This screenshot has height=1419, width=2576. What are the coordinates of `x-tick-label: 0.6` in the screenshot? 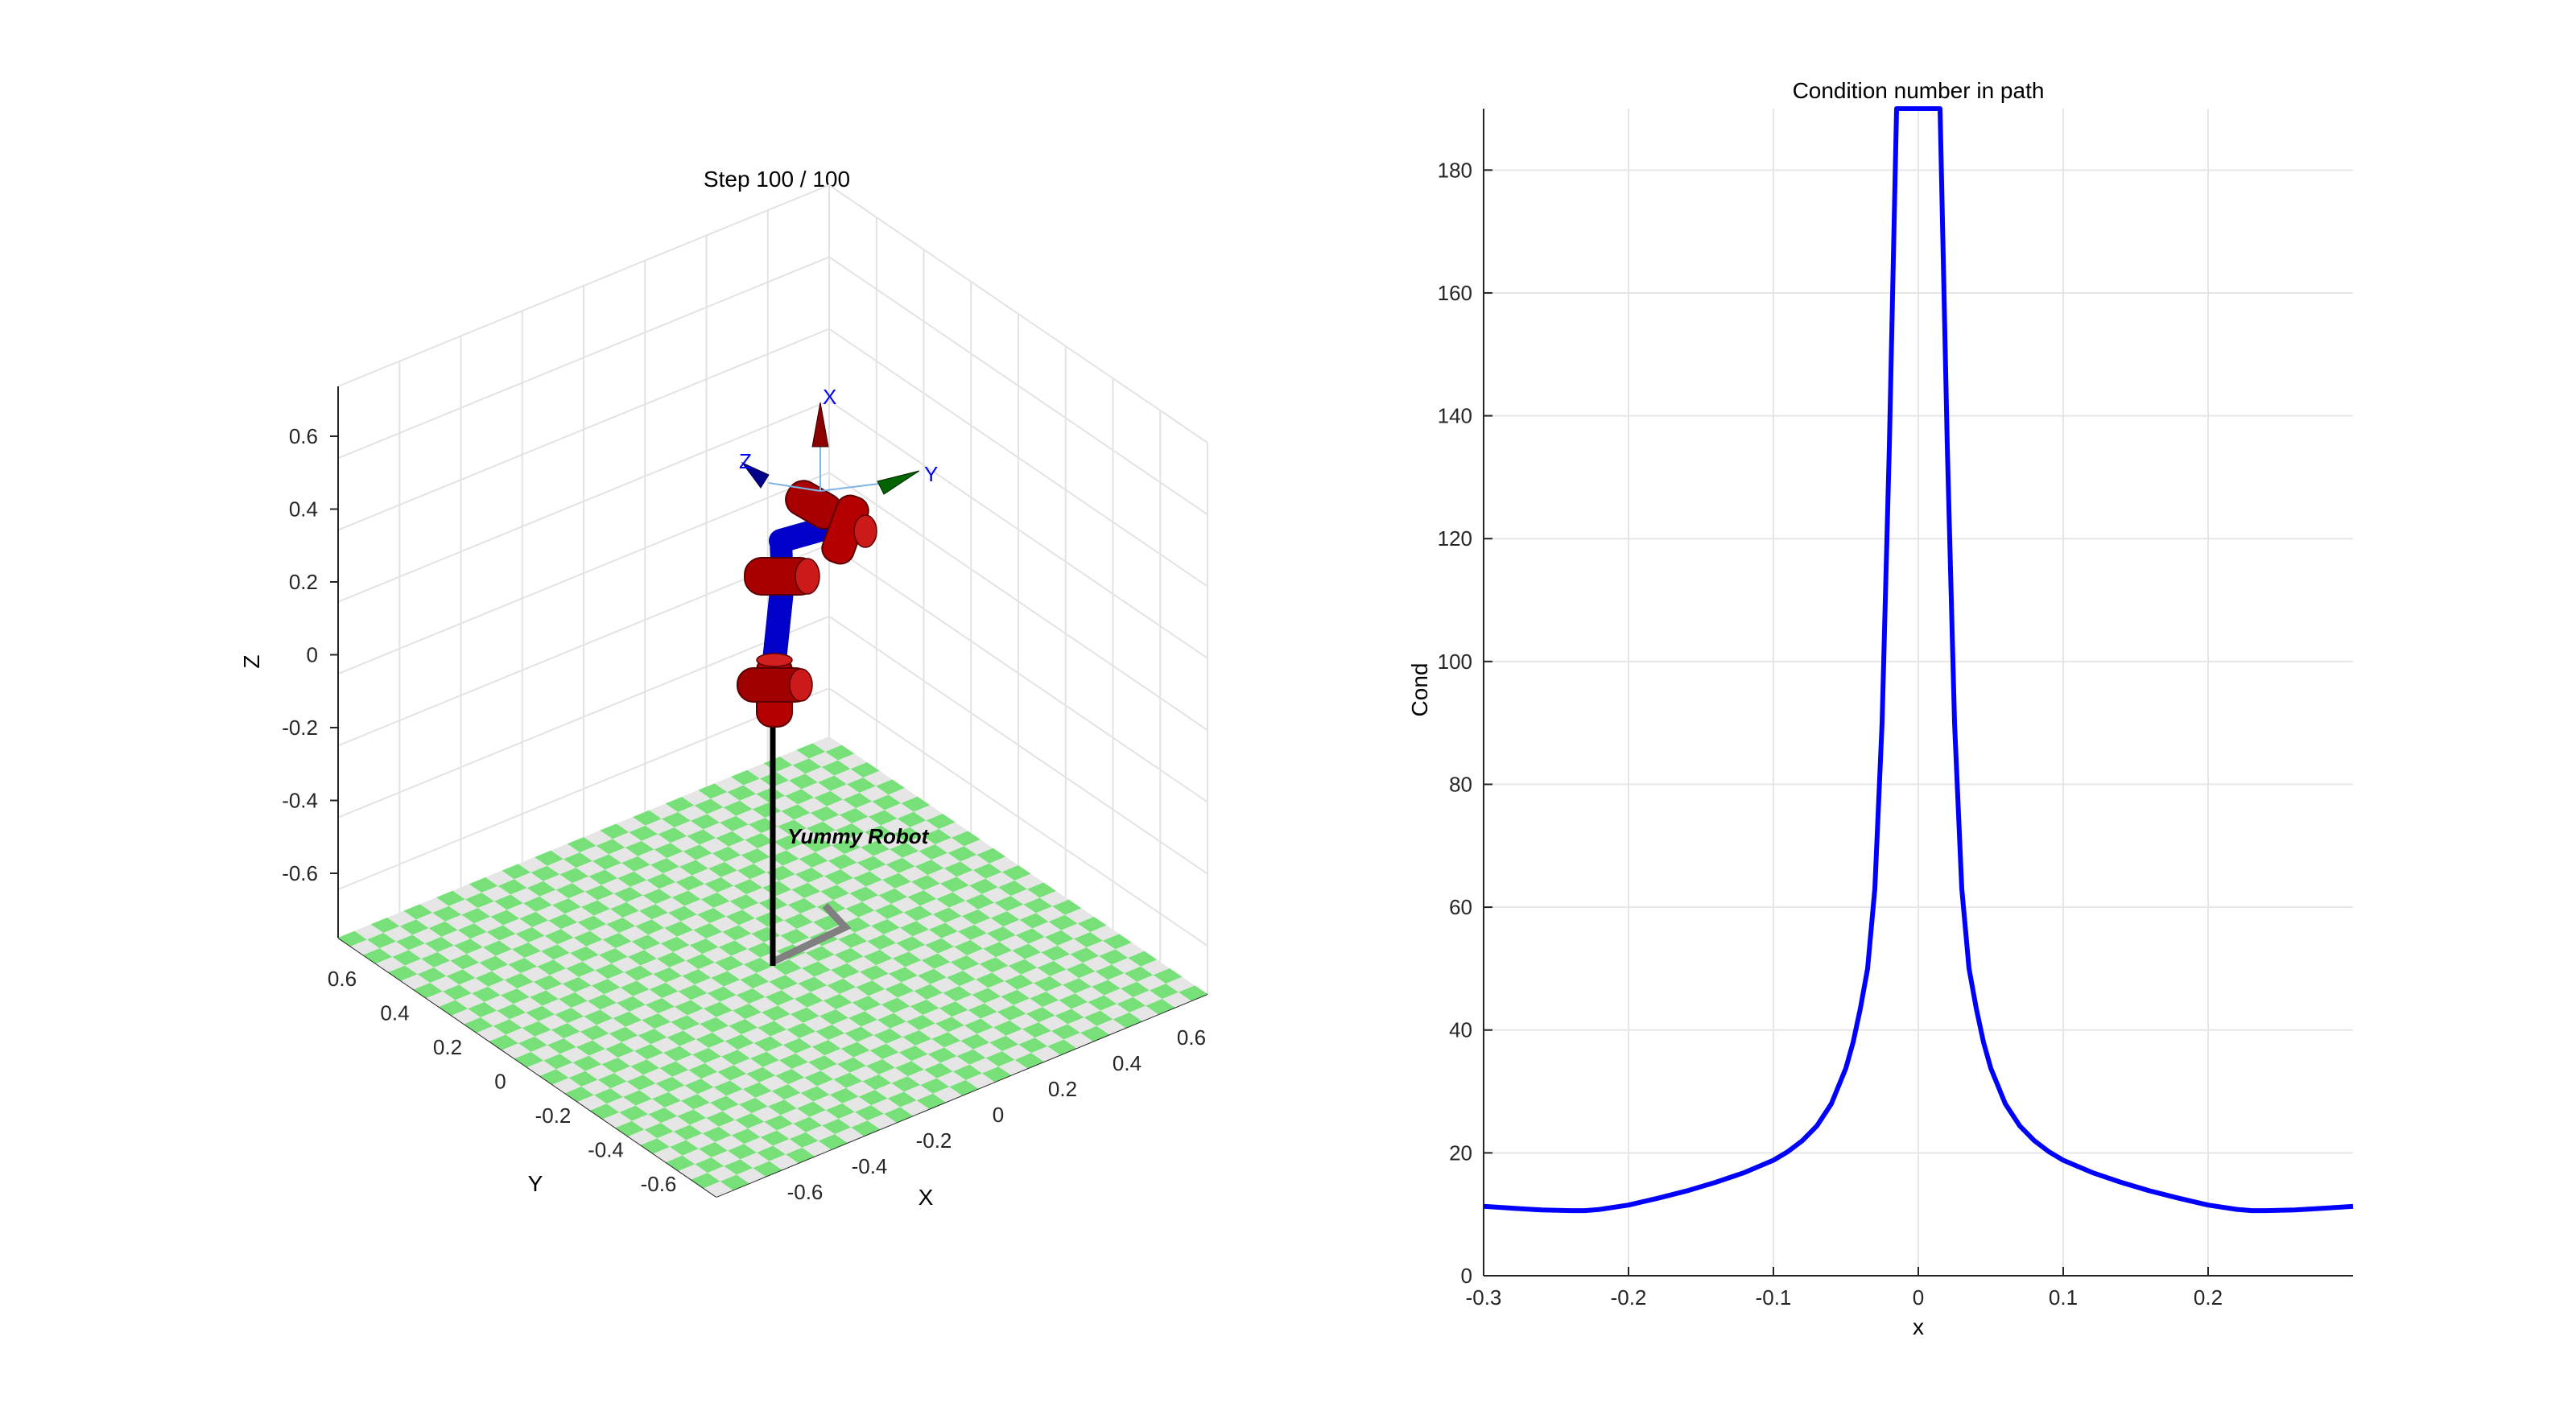 It's located at (1191, 1037).